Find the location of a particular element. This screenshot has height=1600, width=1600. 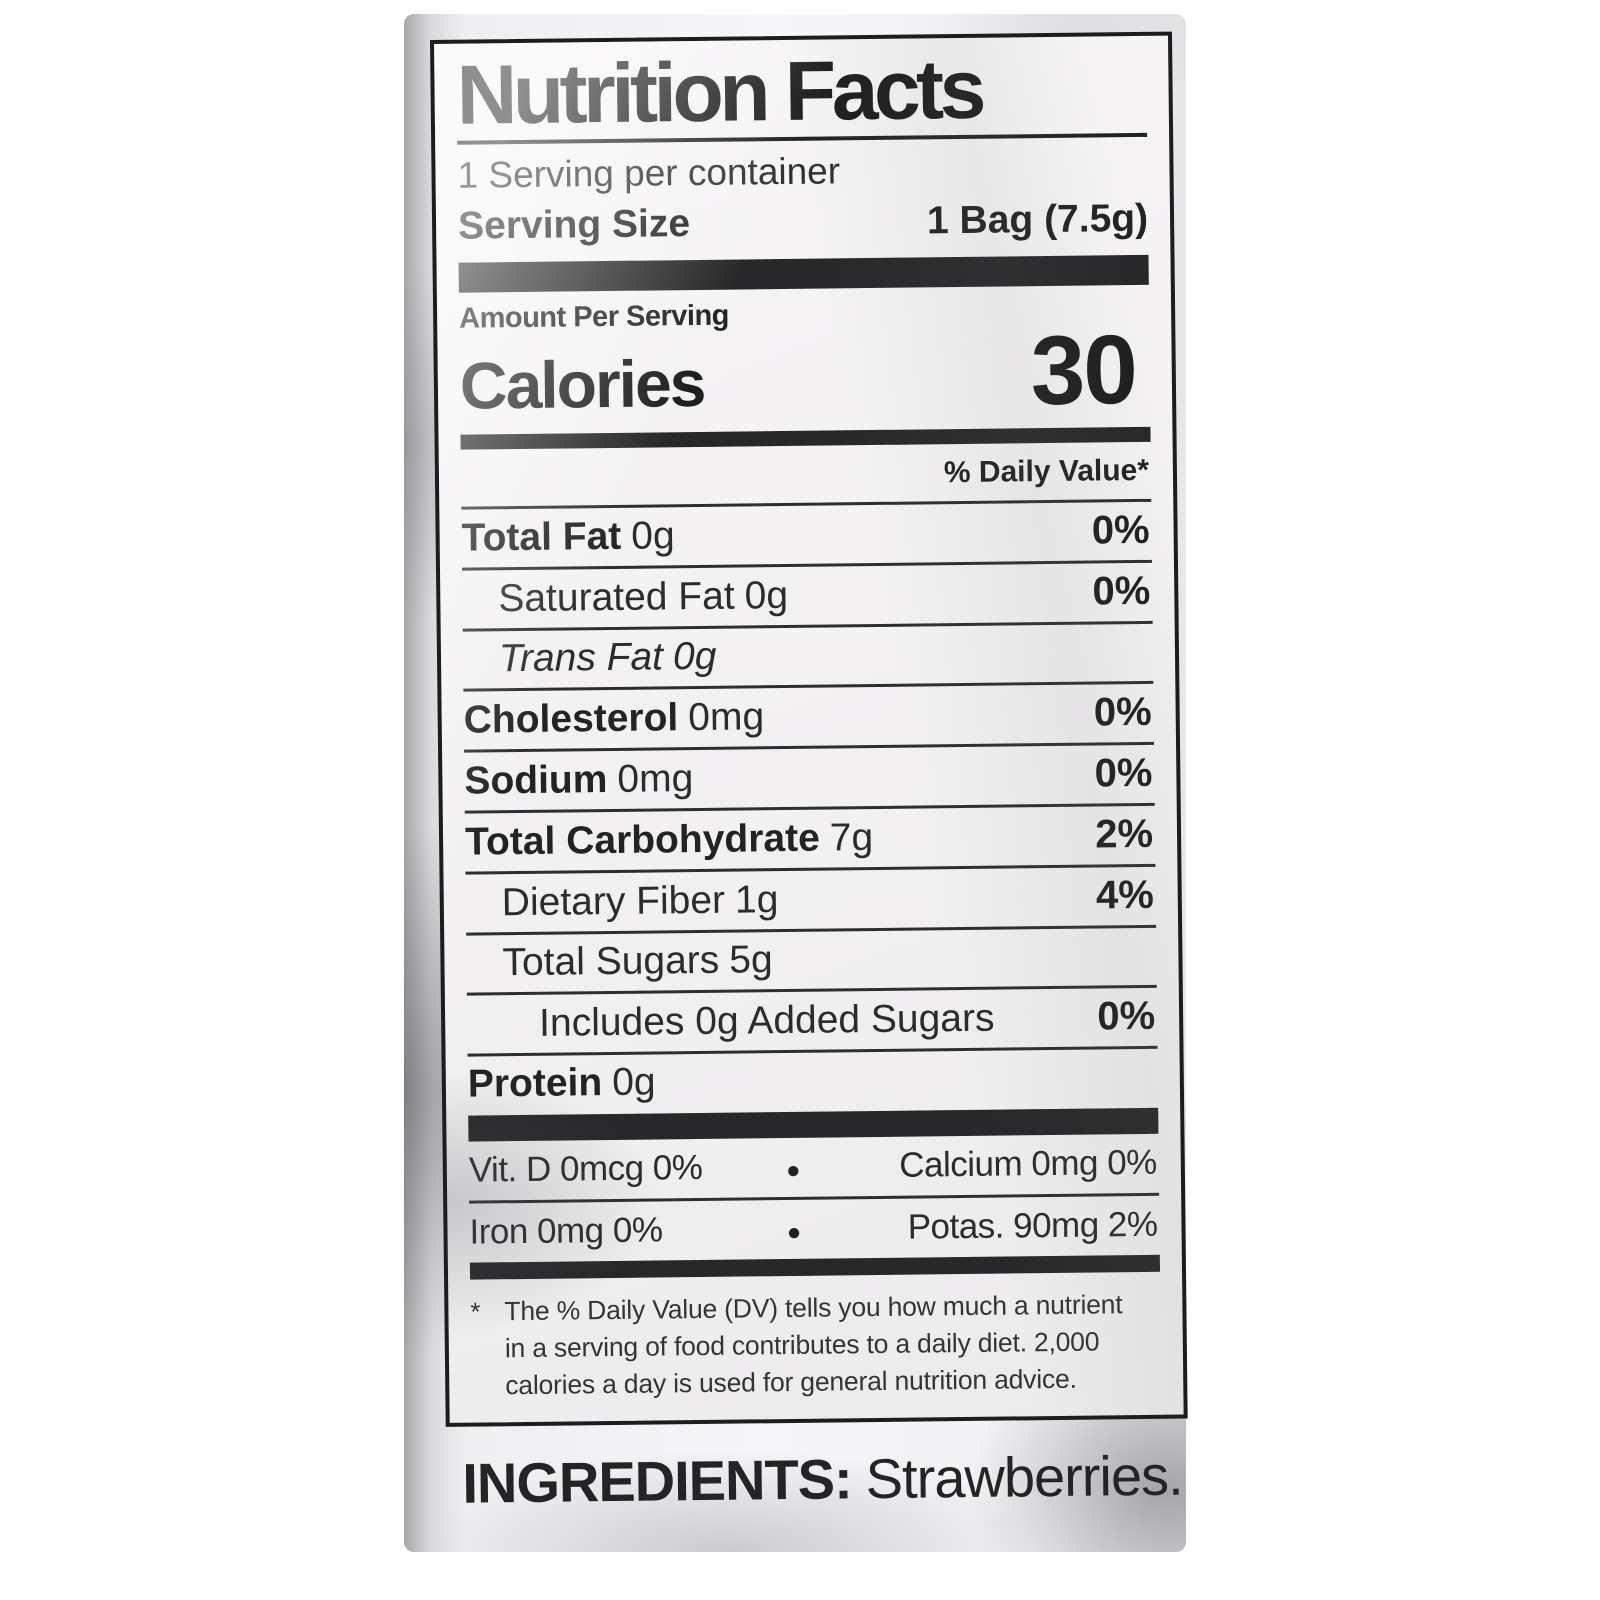

nutrient-row-total-fat: Total Fat 0g 0% is located at coordinates (806, 533).